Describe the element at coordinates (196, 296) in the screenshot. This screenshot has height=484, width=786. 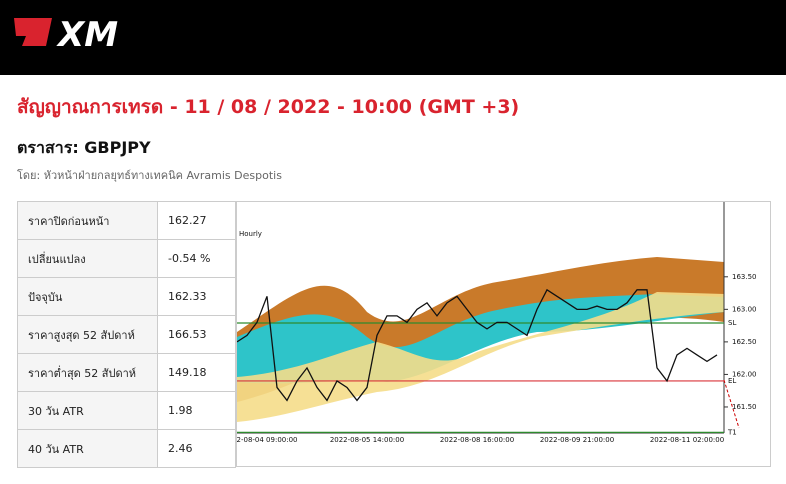
I see `value-cell: 162.33` at that location.